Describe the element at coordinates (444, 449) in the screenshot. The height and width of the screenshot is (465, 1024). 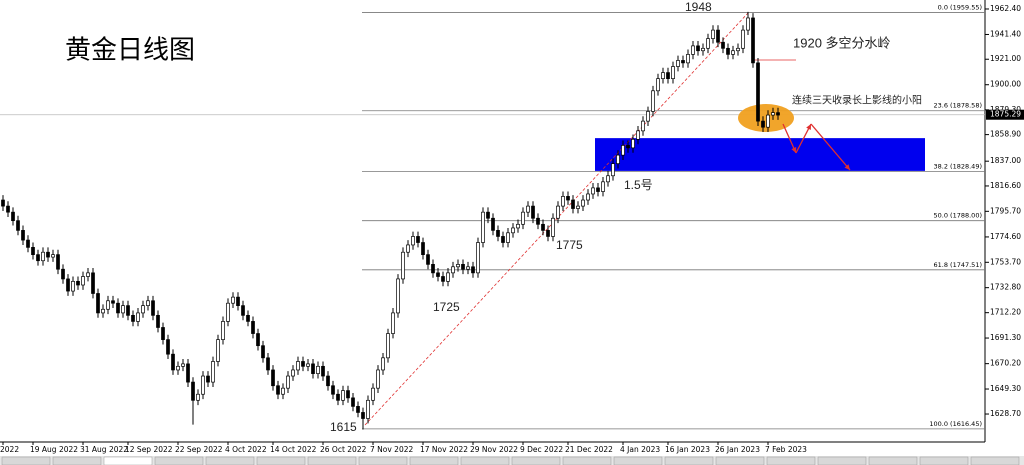
I see `x-tick-label: 17 Nov 2022` at that location.